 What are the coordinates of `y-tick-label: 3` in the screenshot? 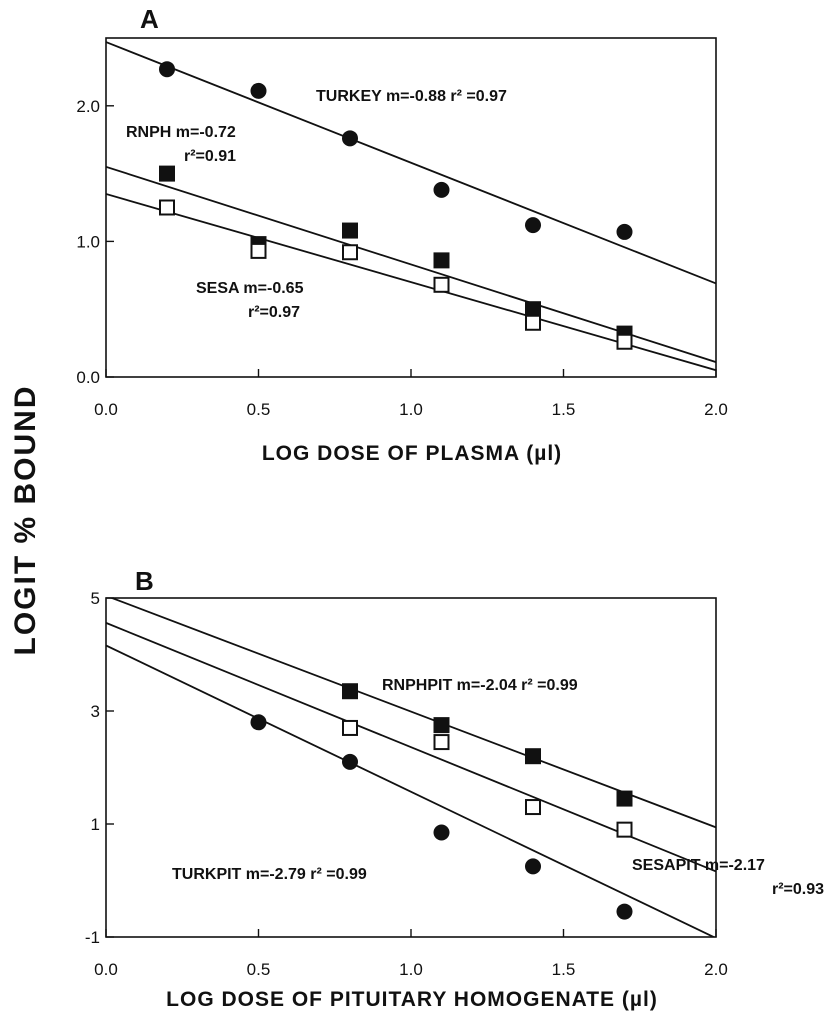 It's located at (95, 711).